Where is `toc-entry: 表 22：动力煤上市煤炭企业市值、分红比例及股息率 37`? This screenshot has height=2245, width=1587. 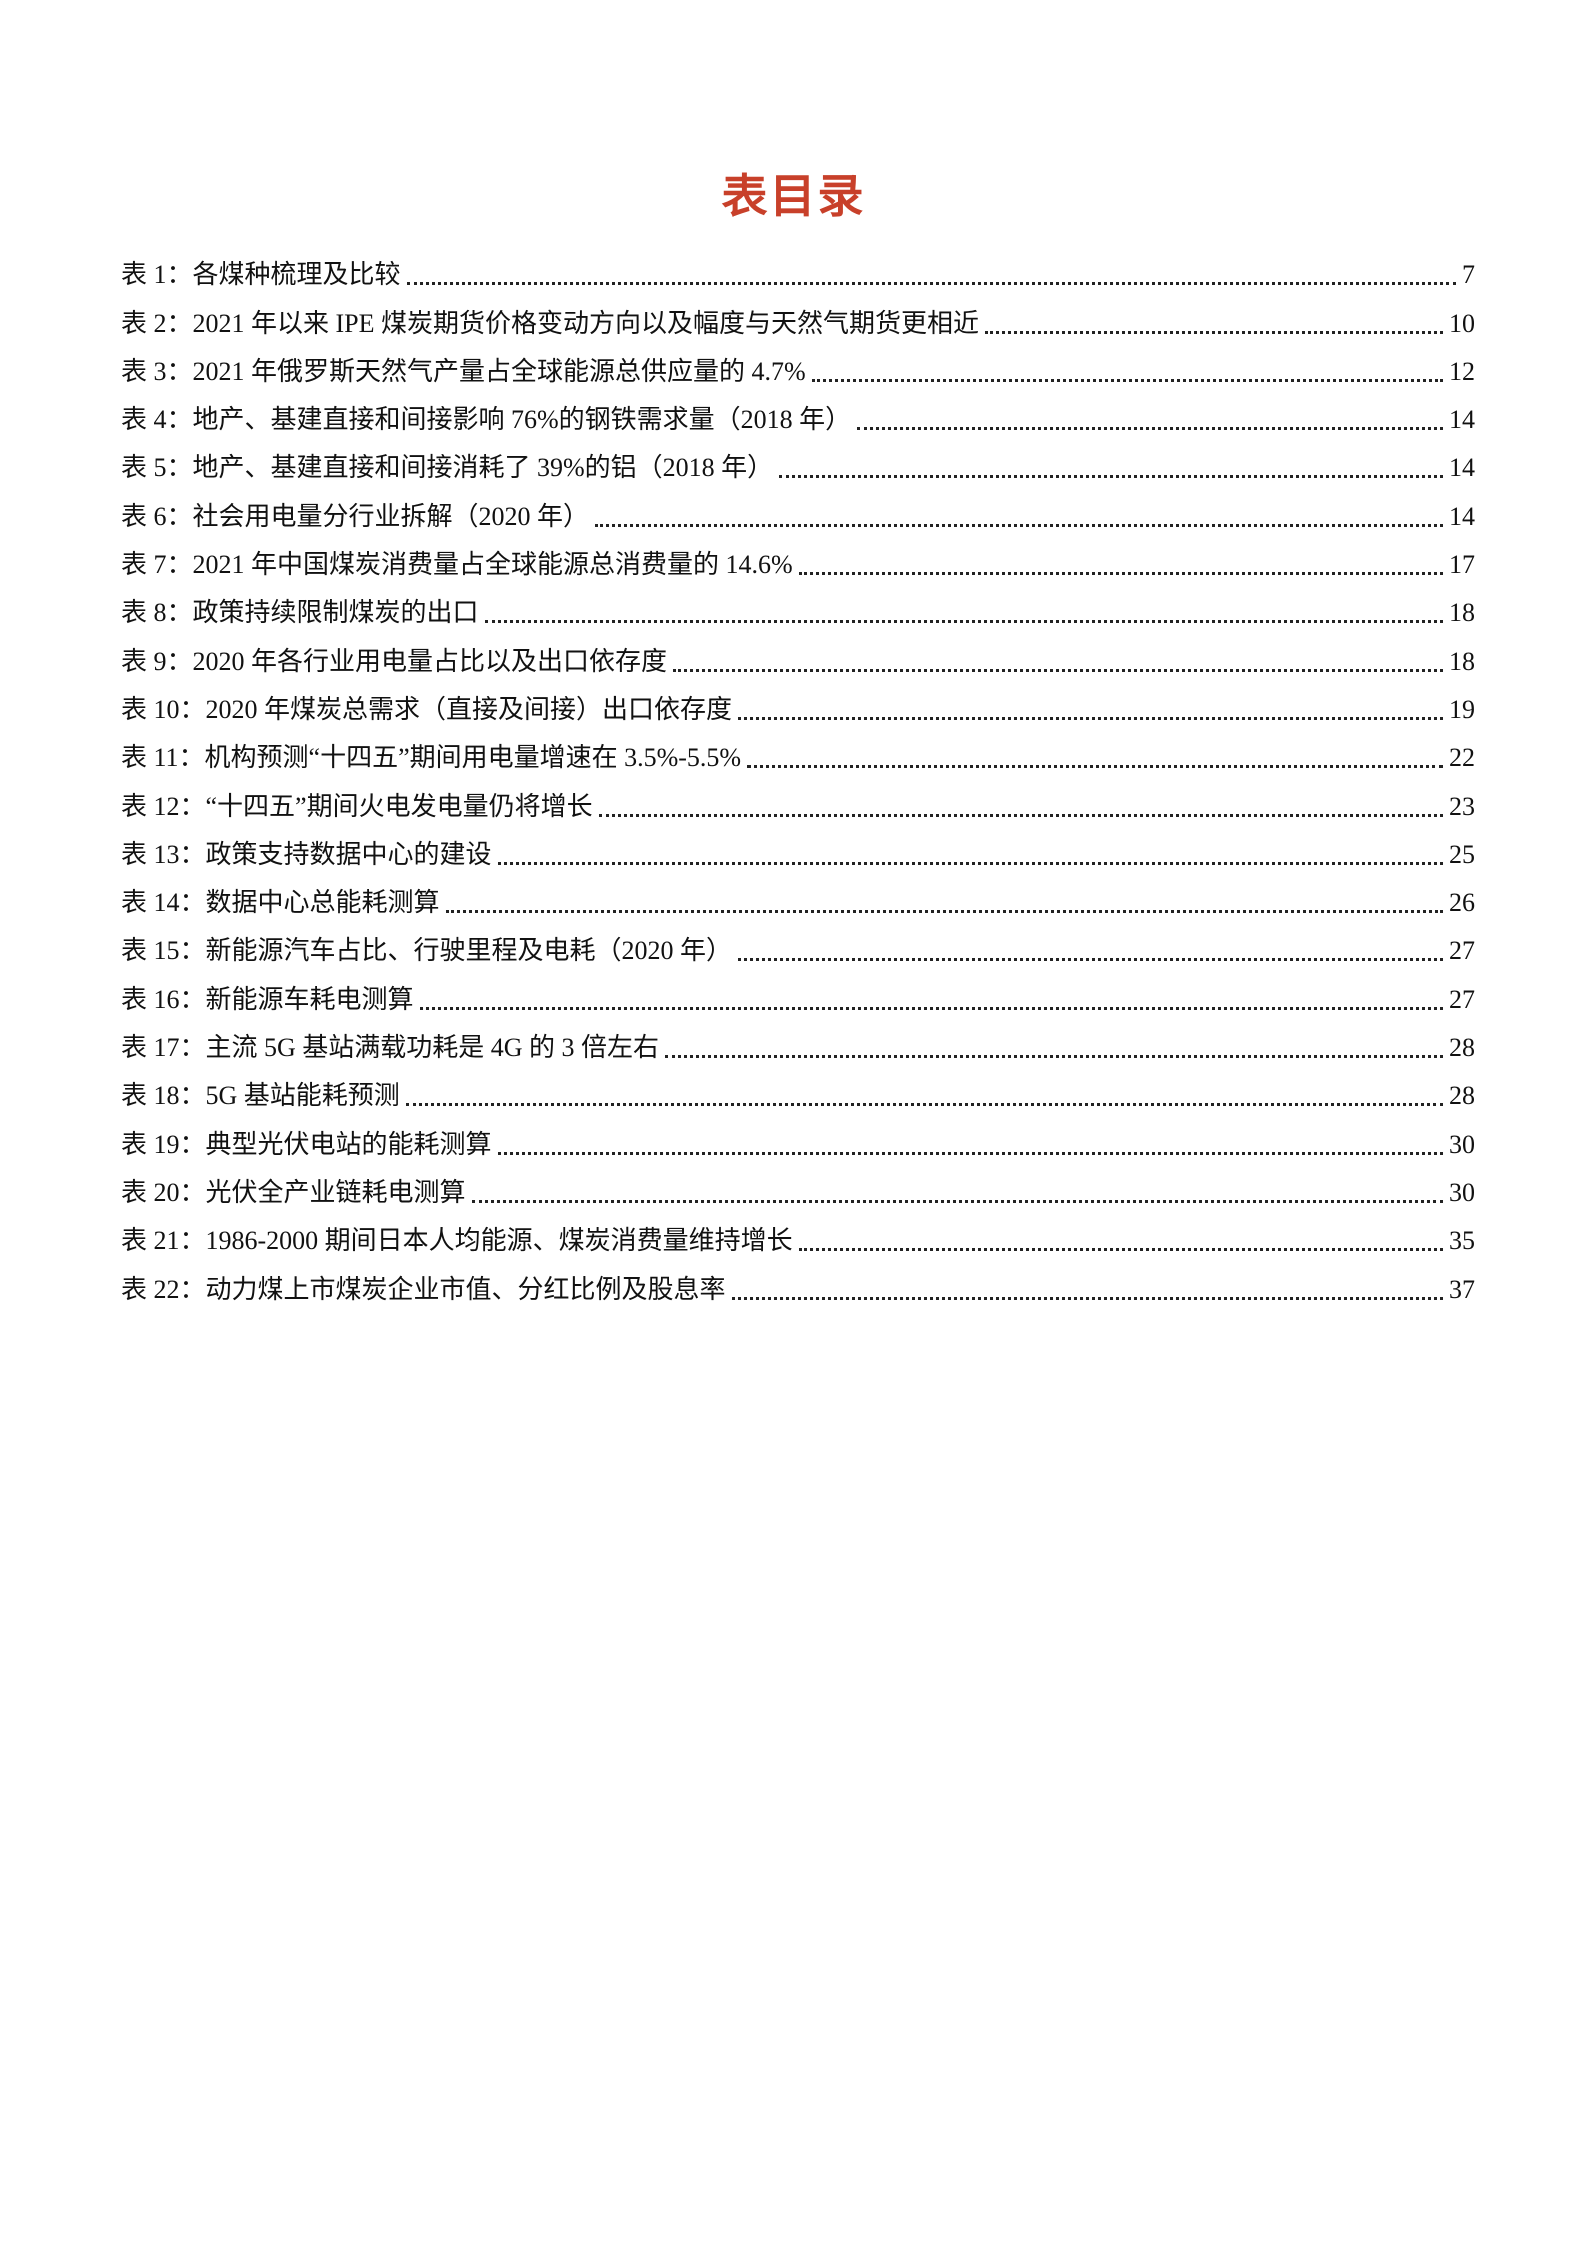
toc-entry: 表 22：动力煤上市煤炭企业市值、分红比例及股息率 37 is located at coordinates (798, 1284).